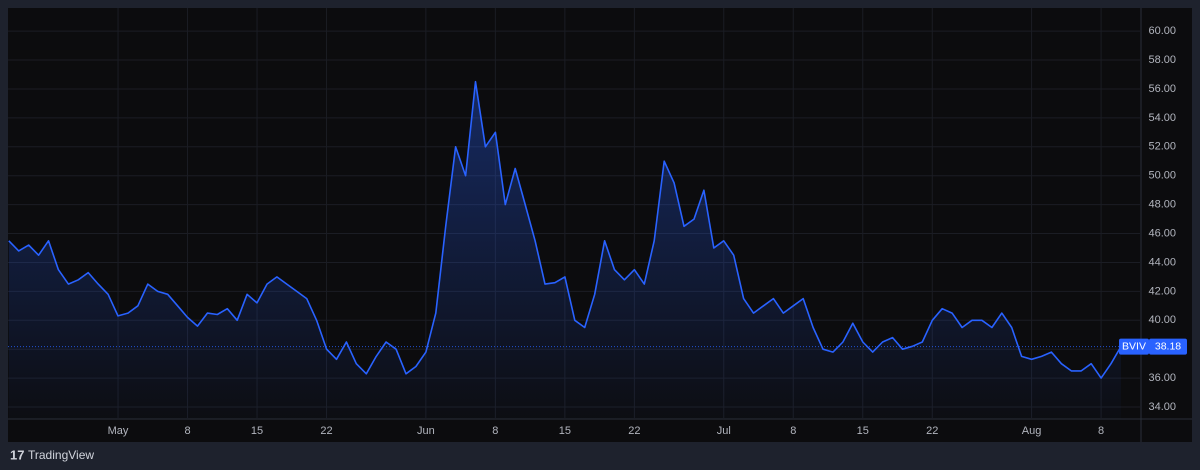 The image size is (1200, 470). I want to click on y-tick-label: 34.00, so click(1162, 407).